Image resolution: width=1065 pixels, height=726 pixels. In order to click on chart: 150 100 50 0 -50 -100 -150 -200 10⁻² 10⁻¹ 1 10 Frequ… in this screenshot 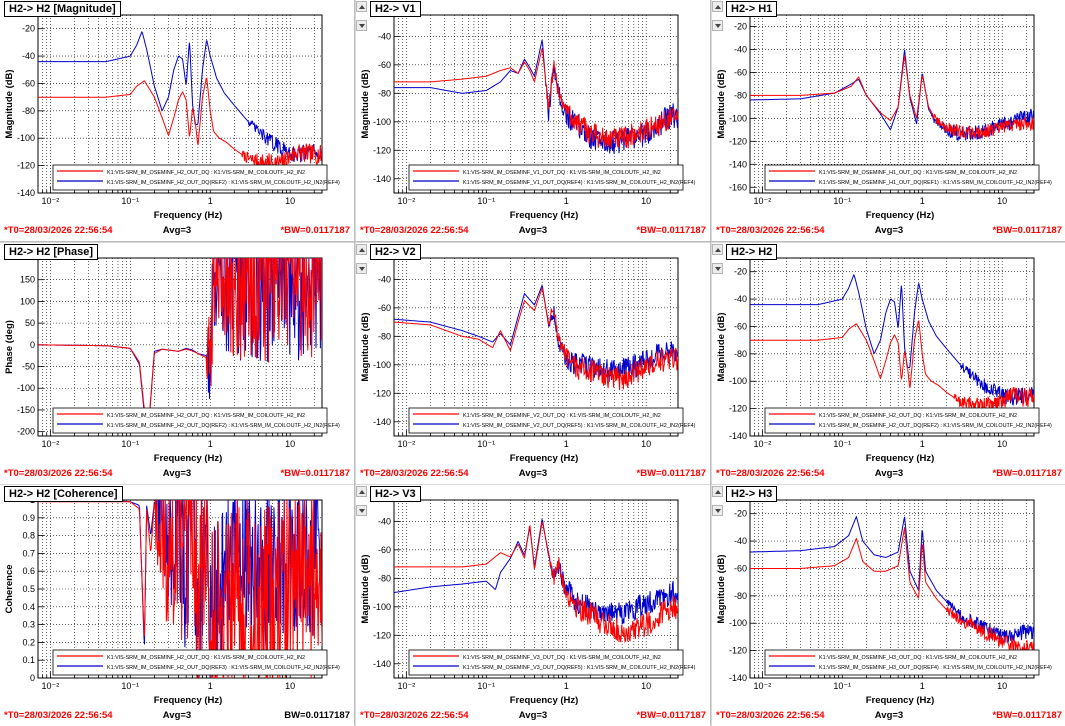, I will do `click(177, 363)`.